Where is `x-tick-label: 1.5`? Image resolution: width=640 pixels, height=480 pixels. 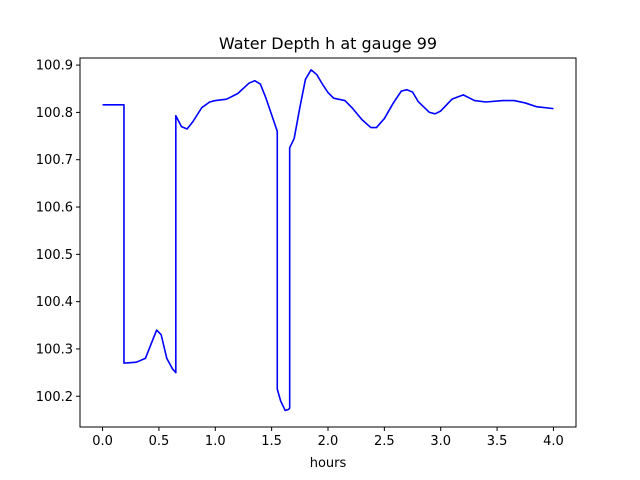 x-tick-label: 1.5 is located at coordinates (271, 441).